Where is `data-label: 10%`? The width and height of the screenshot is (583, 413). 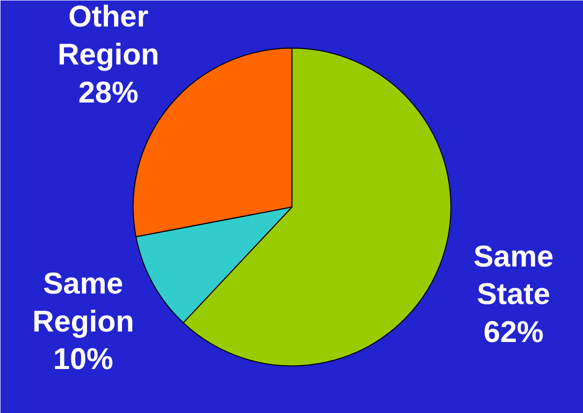 data-label: 10% is located at coordinates (83, 359).